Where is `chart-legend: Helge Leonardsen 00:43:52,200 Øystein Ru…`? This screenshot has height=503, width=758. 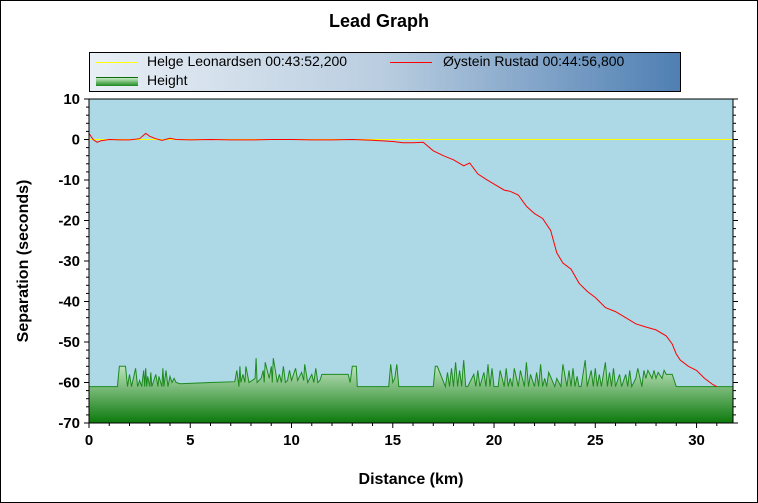
chart-legend: Helge Leonardsen 00:43:52,200 Øystein Ru… is located at coordinates (385, 72).